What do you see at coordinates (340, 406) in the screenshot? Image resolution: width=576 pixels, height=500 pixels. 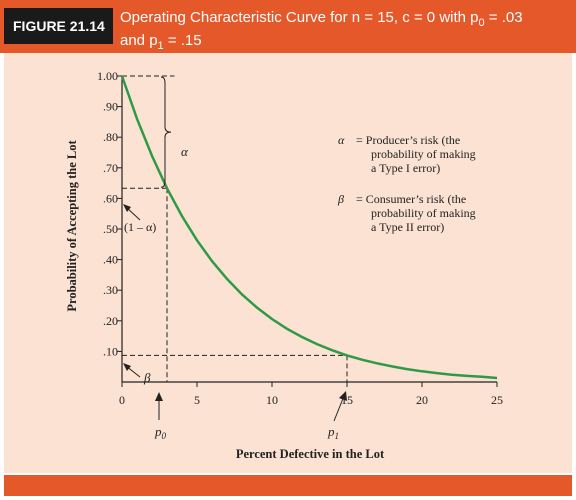 I see `arrow-p1` at bounding box center [340, 406].